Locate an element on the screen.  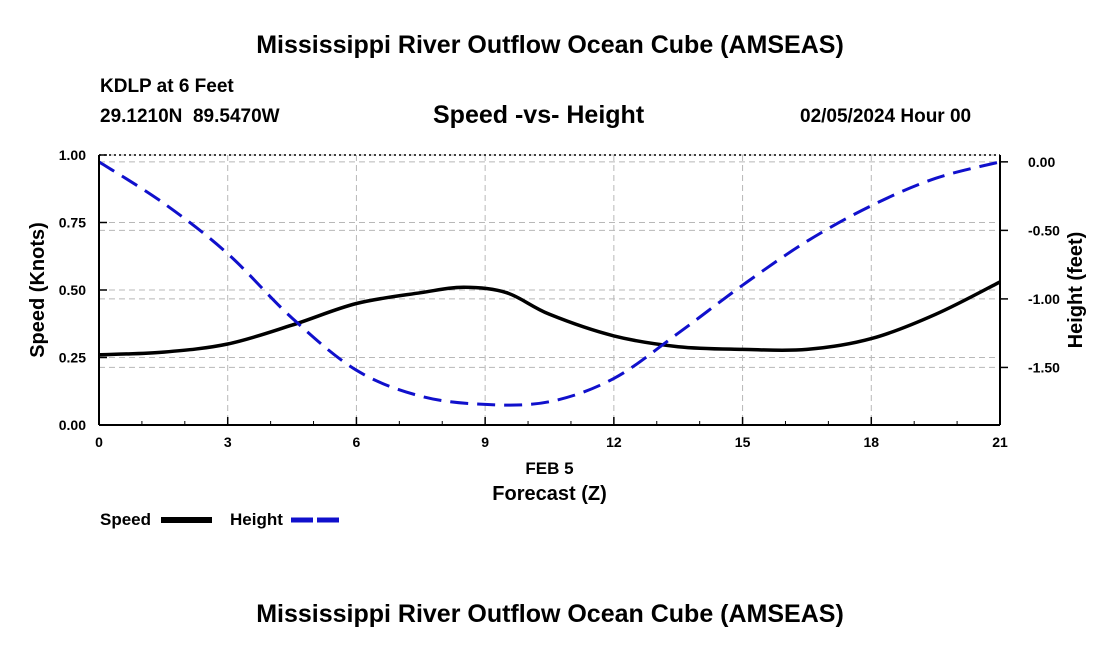
x-tick-label: 12 is located at coordinates (614, 442).